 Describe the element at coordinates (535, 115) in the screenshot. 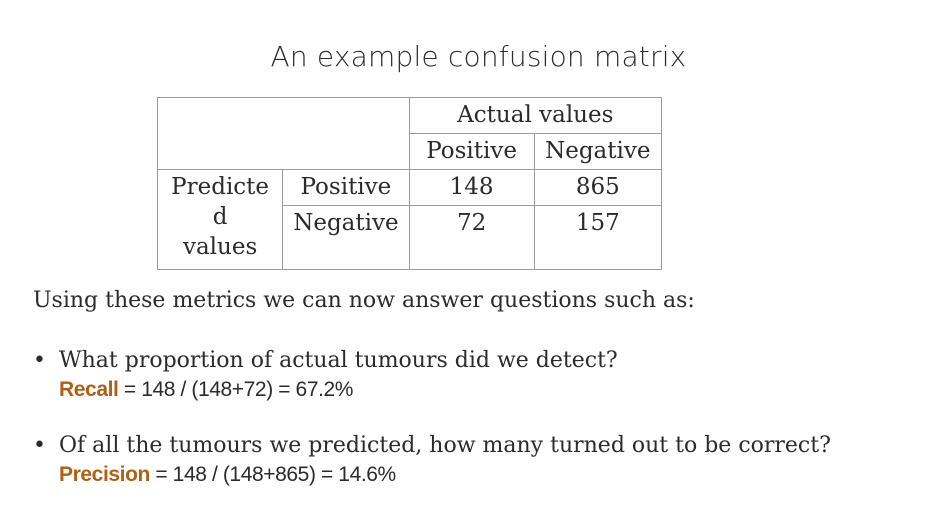

I see `actual-values-header: Actual values` at that location.